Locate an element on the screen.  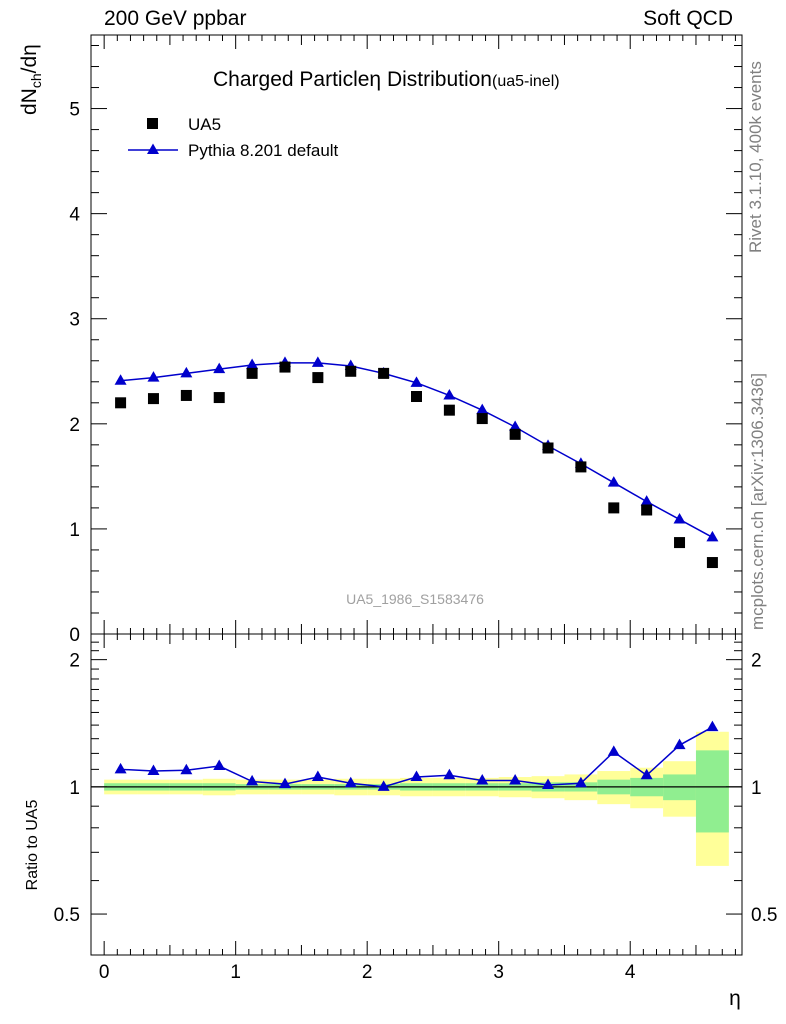
legend-label-pythia: Pythia 8.201 default is located at coordinates (263, 150).